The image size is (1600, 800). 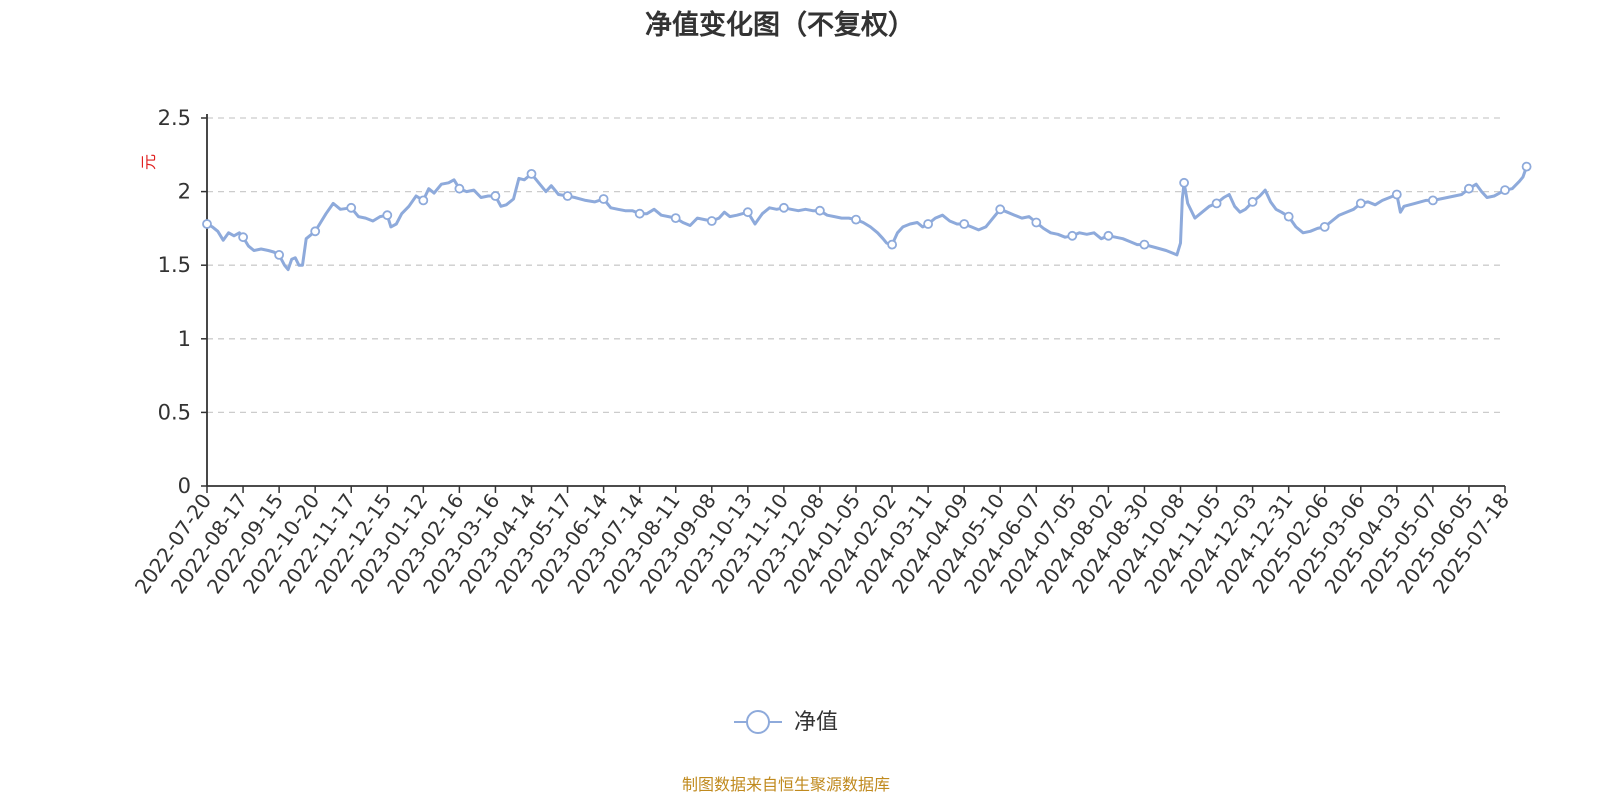 I want to click on legend-marker-icon, so click(x=758, y=722).